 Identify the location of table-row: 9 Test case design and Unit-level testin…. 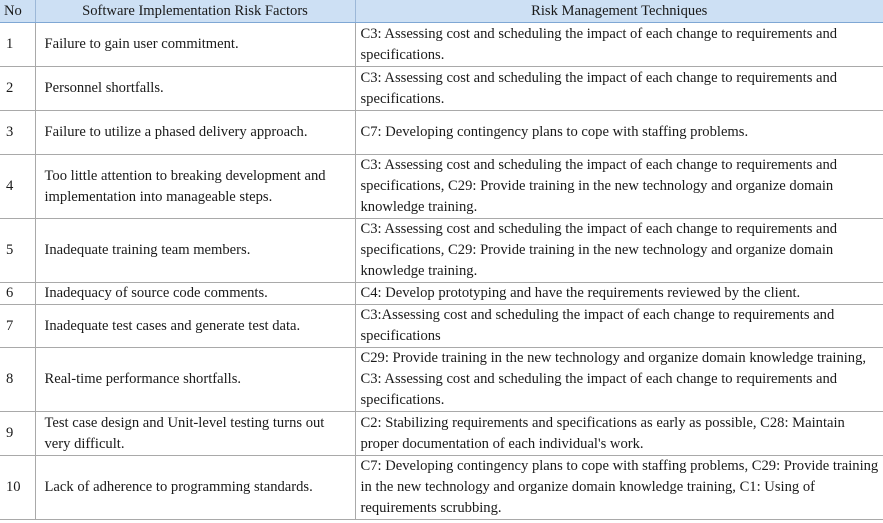
(441, 433).